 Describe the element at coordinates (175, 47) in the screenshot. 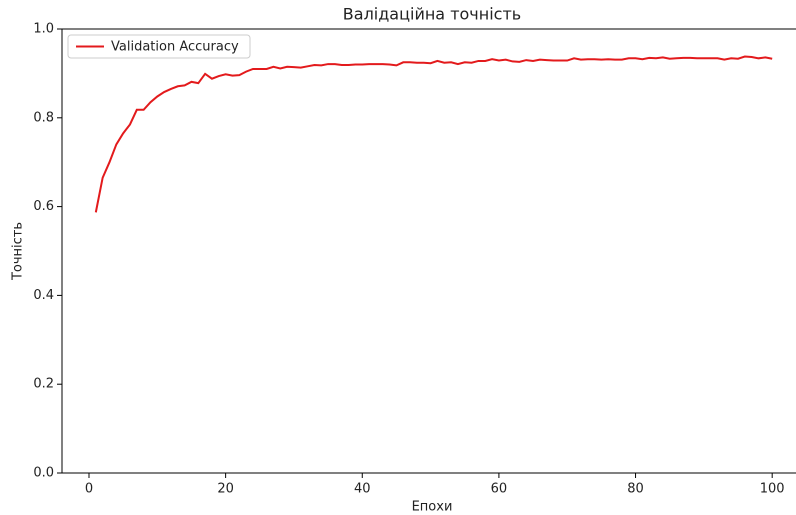

I see `legend-label: Validation Accuracy` at that location.